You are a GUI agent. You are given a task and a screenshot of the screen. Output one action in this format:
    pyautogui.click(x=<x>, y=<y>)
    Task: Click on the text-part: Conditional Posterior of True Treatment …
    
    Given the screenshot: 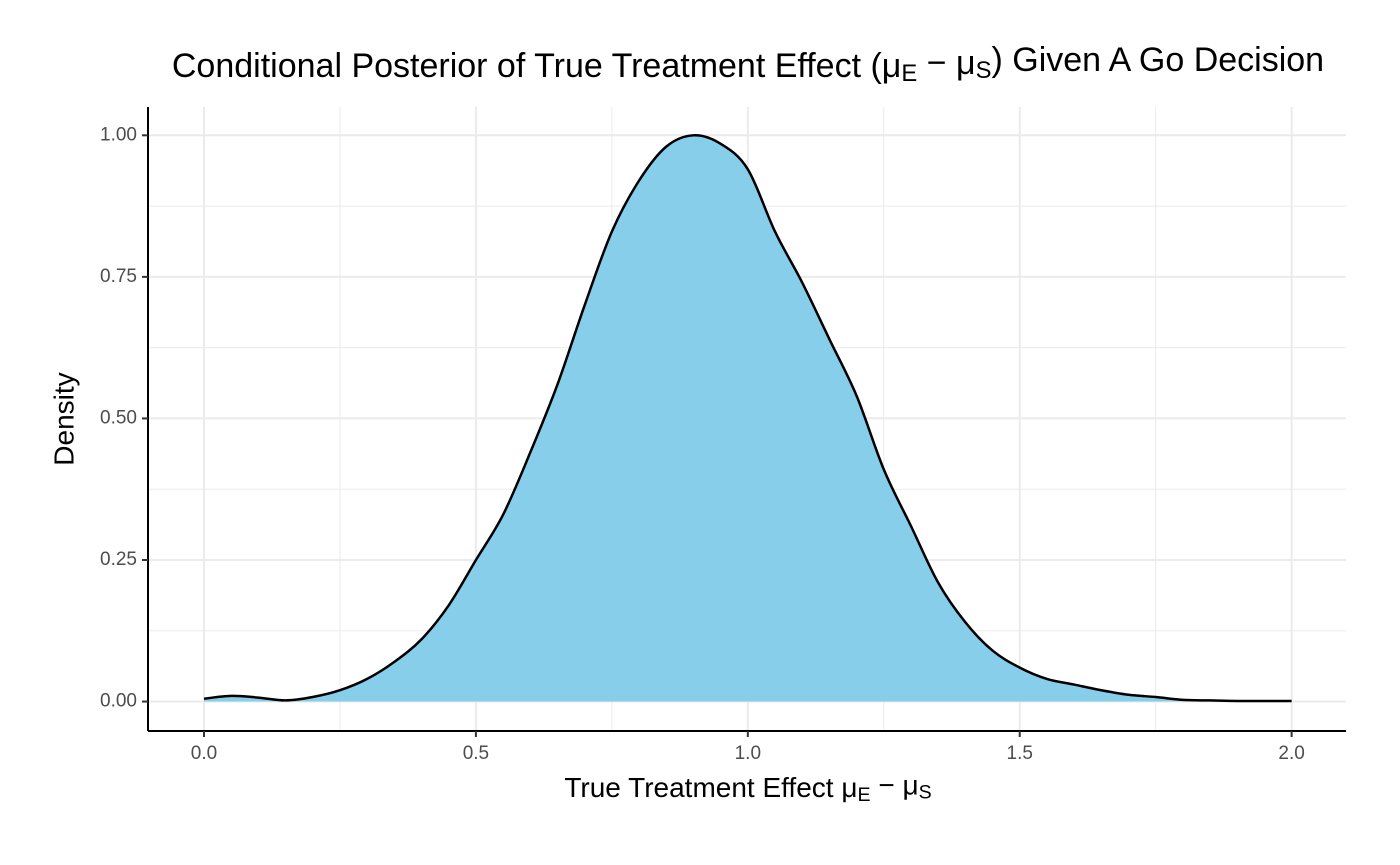 What is the action you would take?
    pyautogui.click(x=537, y=66)
    